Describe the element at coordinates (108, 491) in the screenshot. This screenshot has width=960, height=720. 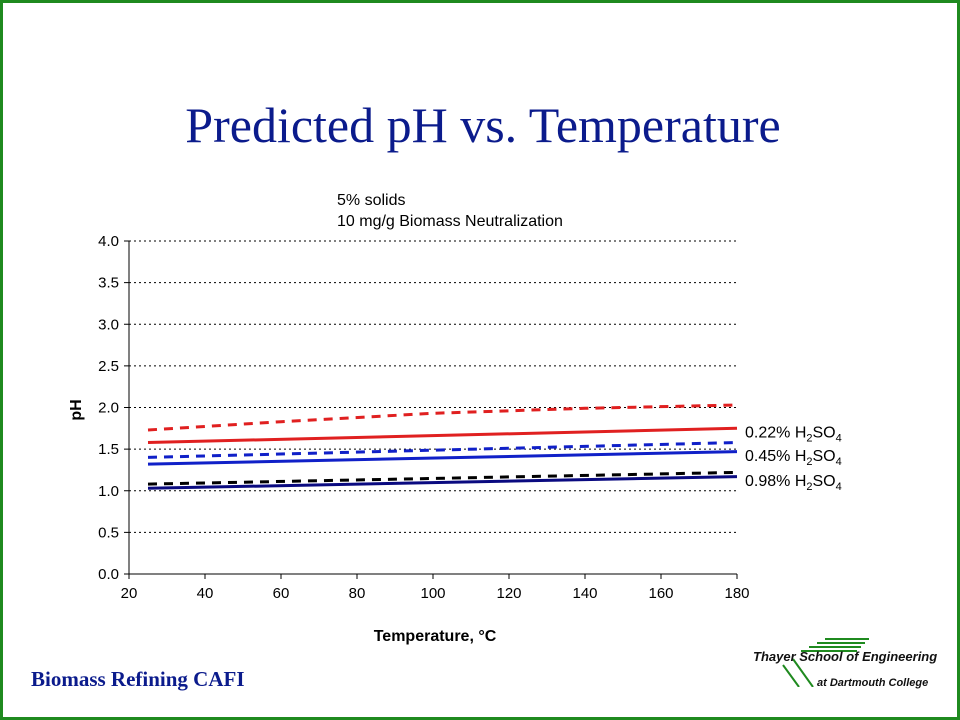
I see `y-tick-label: 1.0` at that location.